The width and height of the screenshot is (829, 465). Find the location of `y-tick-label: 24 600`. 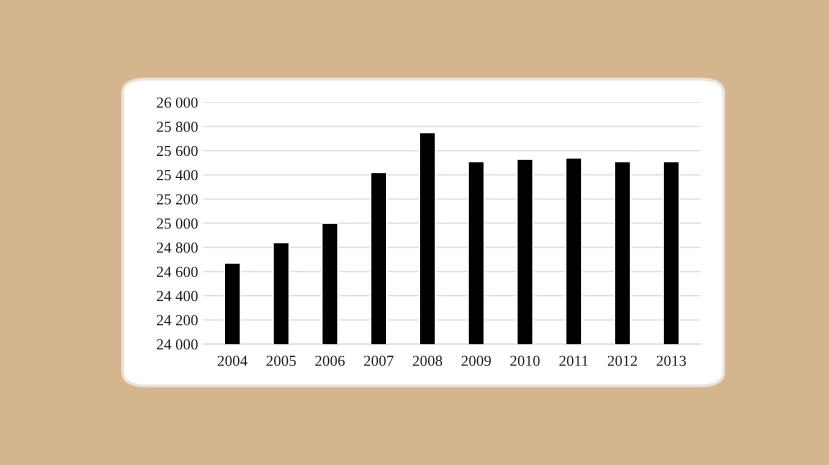

y-tick-label: 24 600 is located at coordinates (177, 272).